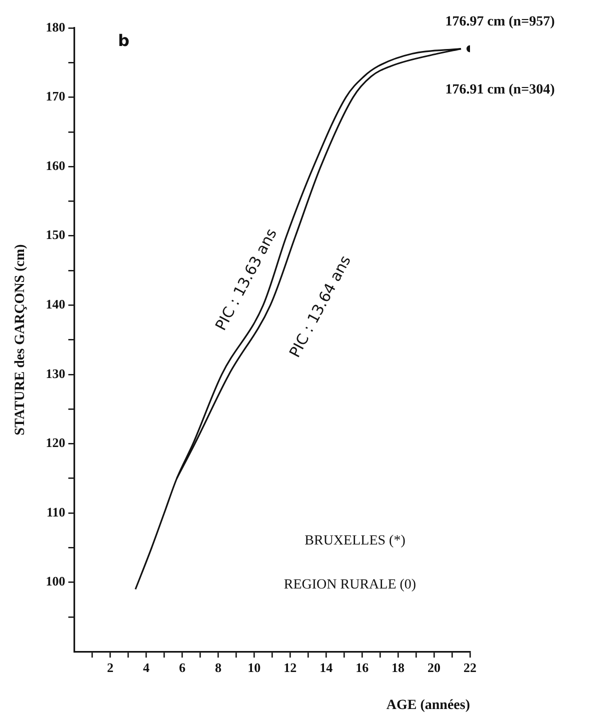 The image size is (590, 724). What do you see at coordinates (350, 585) in the screenshot?
I see `annotation: REGION RURALE (0)` at bounding box center [350, 585].